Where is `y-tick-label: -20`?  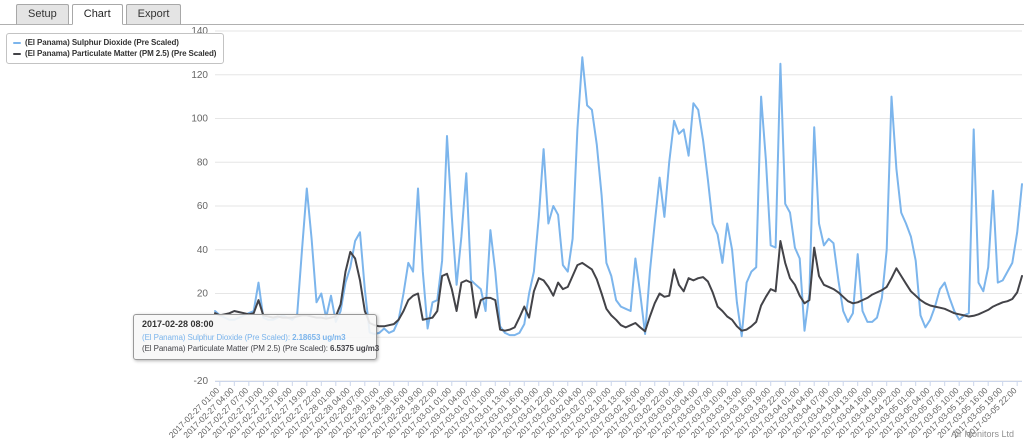
y-tick-label: -20 is located at coordinates (201, 381).